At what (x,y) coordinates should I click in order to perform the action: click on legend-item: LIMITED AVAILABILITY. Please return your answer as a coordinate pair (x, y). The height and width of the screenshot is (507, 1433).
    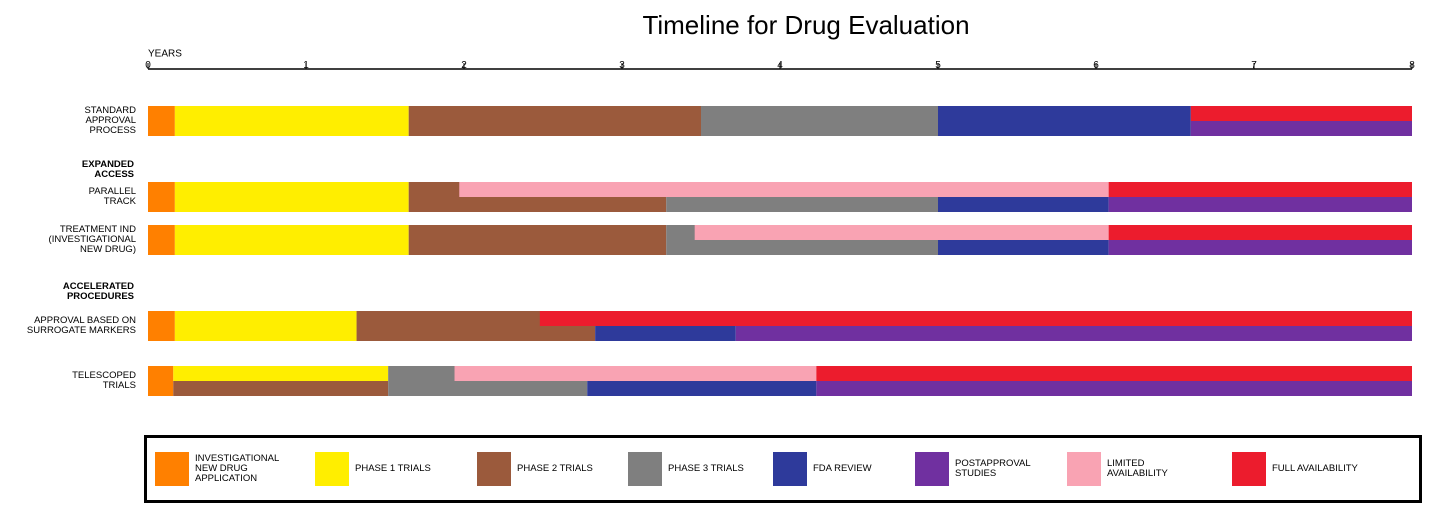
    Looking at the image, I should click on (1134, 469).